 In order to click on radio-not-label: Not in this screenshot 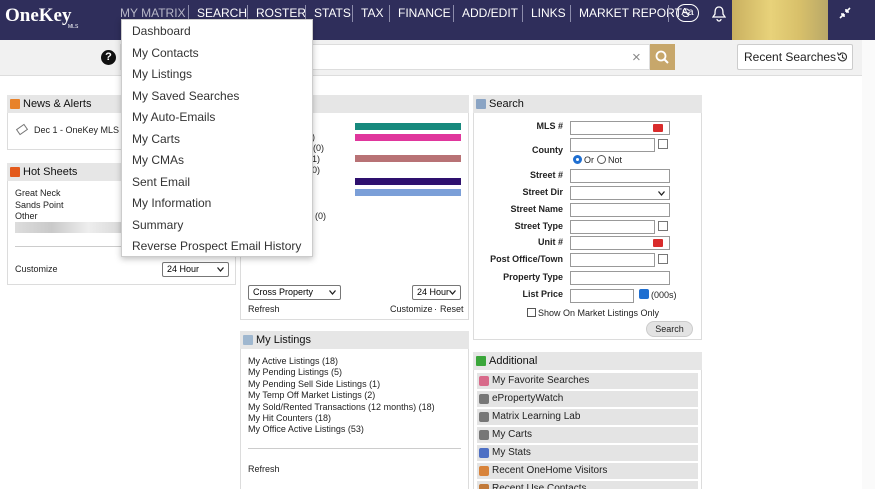, I will do `click(615, 160)`.